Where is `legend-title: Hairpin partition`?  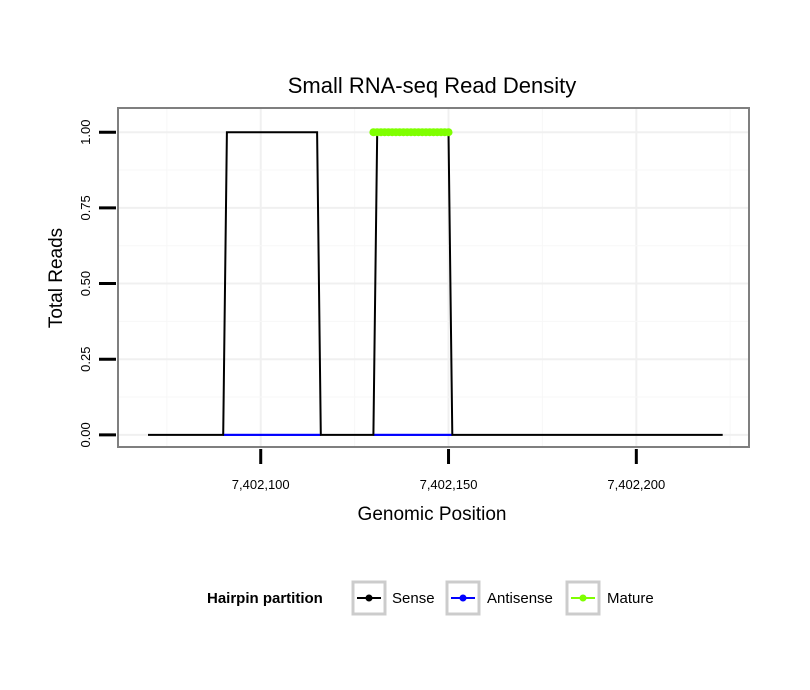 legend-title: Hairpin partition is located at coordinates (265, 598).